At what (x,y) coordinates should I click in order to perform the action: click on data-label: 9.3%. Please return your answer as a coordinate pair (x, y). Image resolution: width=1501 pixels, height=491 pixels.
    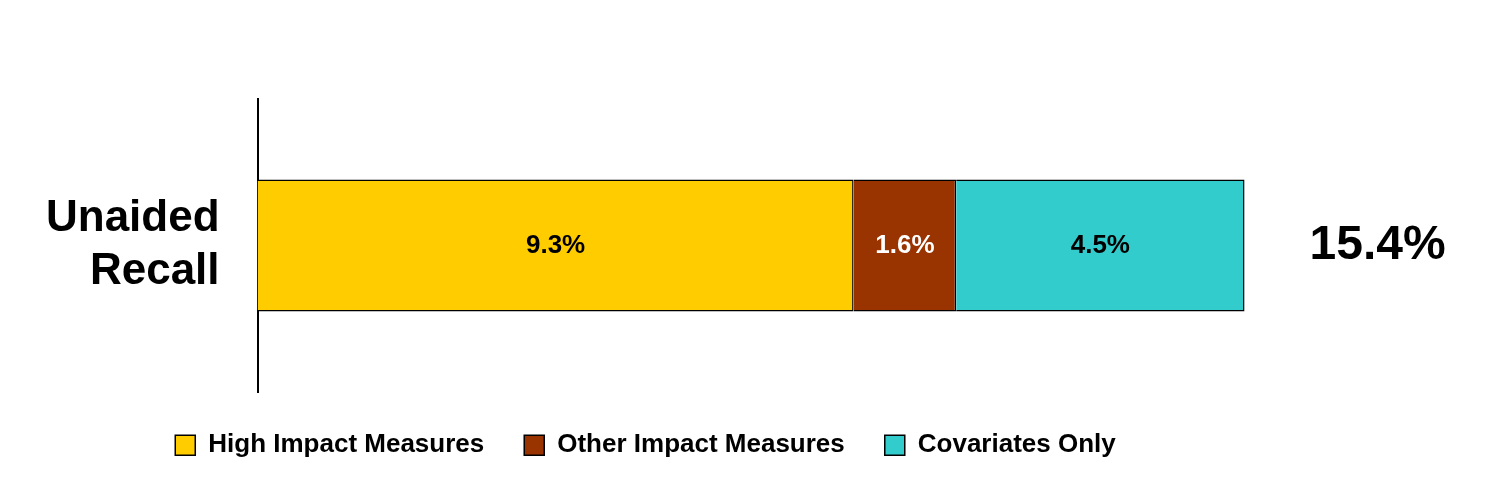
    Looking at the image, I should click on (555, 243).